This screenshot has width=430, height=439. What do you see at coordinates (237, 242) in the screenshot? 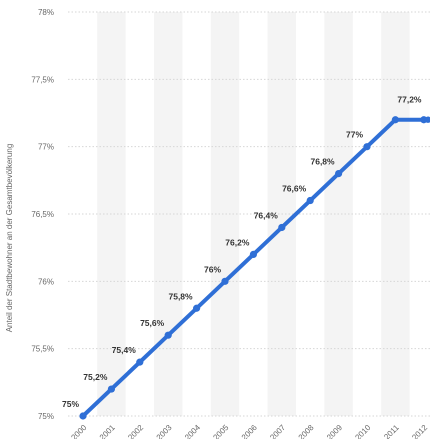
I see `data-label: 76,2%` at bounding box center [237, 242].